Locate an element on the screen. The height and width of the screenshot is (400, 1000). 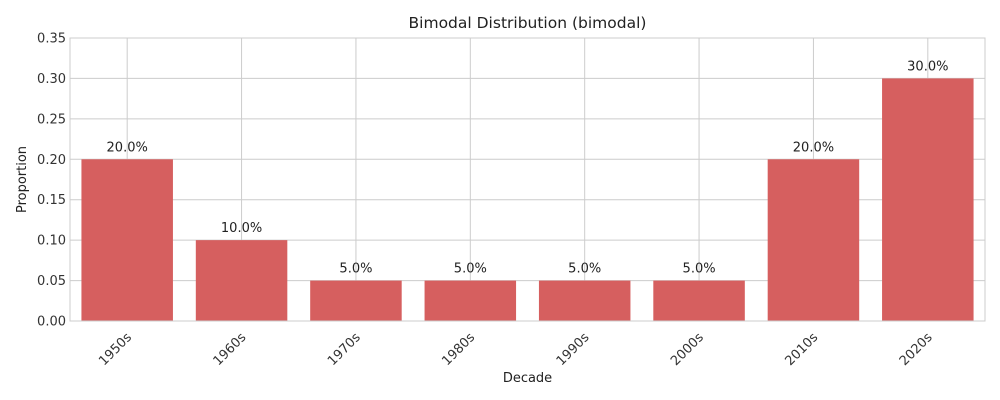
x-tick-label-2020s: 2020s is located at coordinates (916, 349).